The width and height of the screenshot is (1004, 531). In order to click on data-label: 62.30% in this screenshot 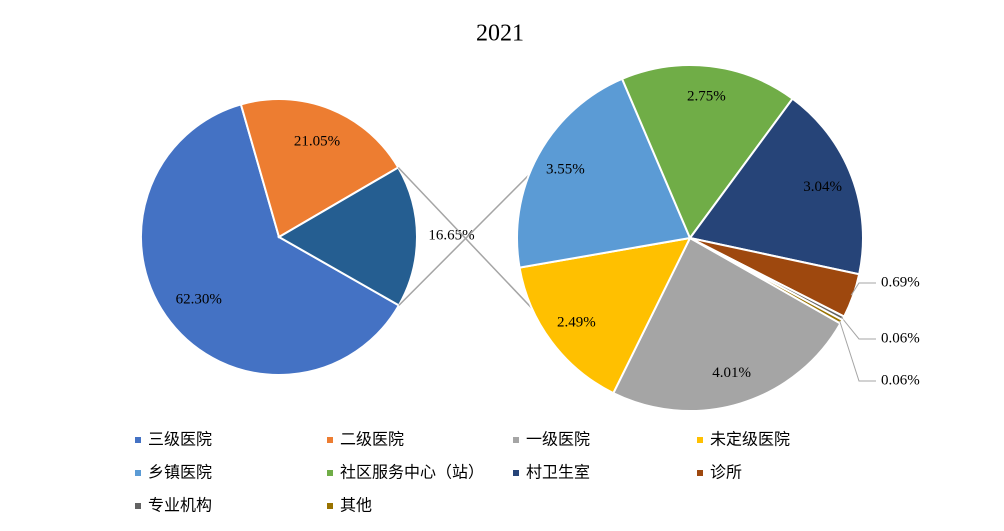, I will do `click(199, 300)`.